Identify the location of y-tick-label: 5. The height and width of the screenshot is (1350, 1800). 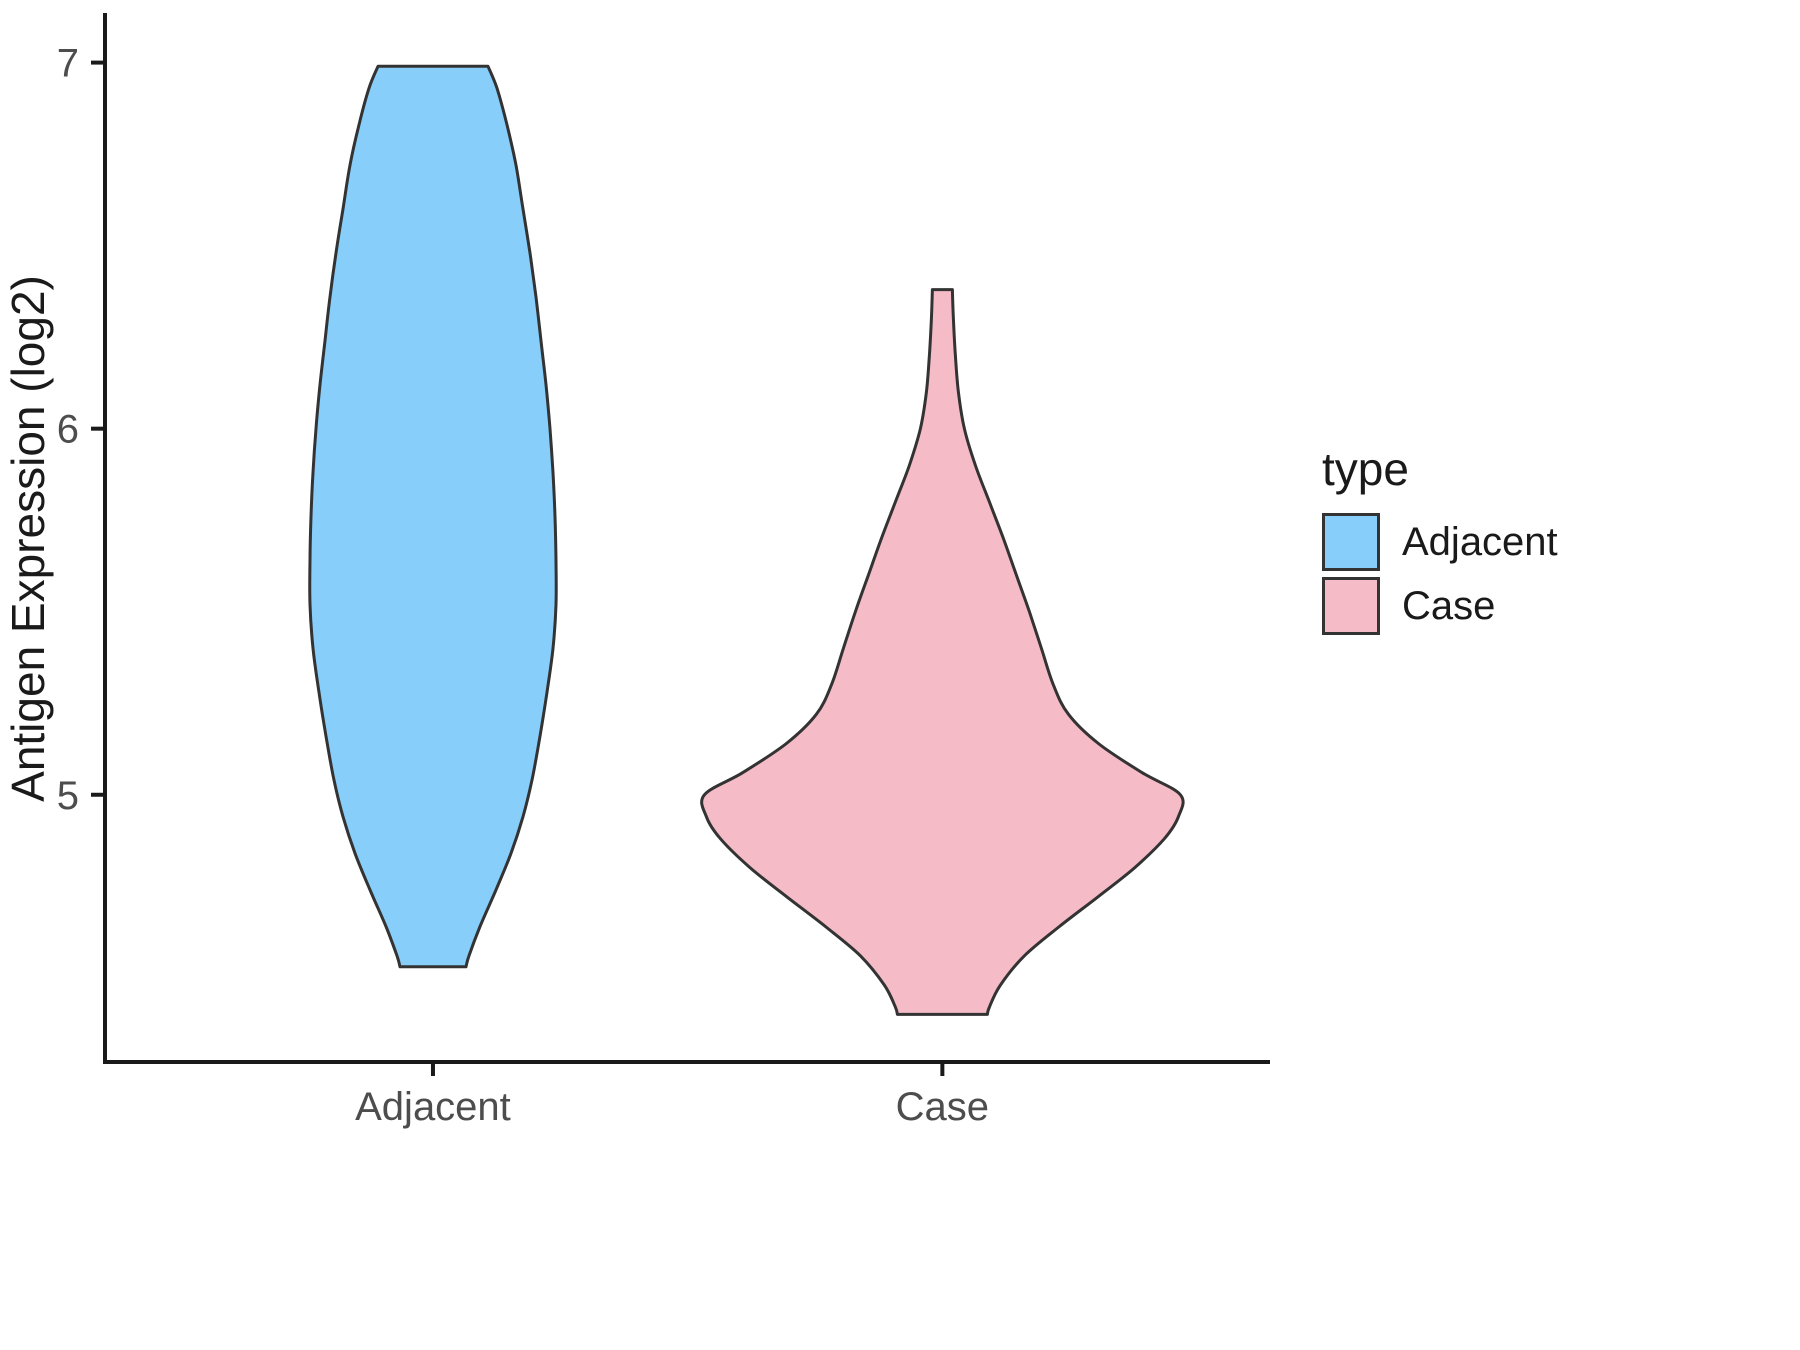
(68, 796).